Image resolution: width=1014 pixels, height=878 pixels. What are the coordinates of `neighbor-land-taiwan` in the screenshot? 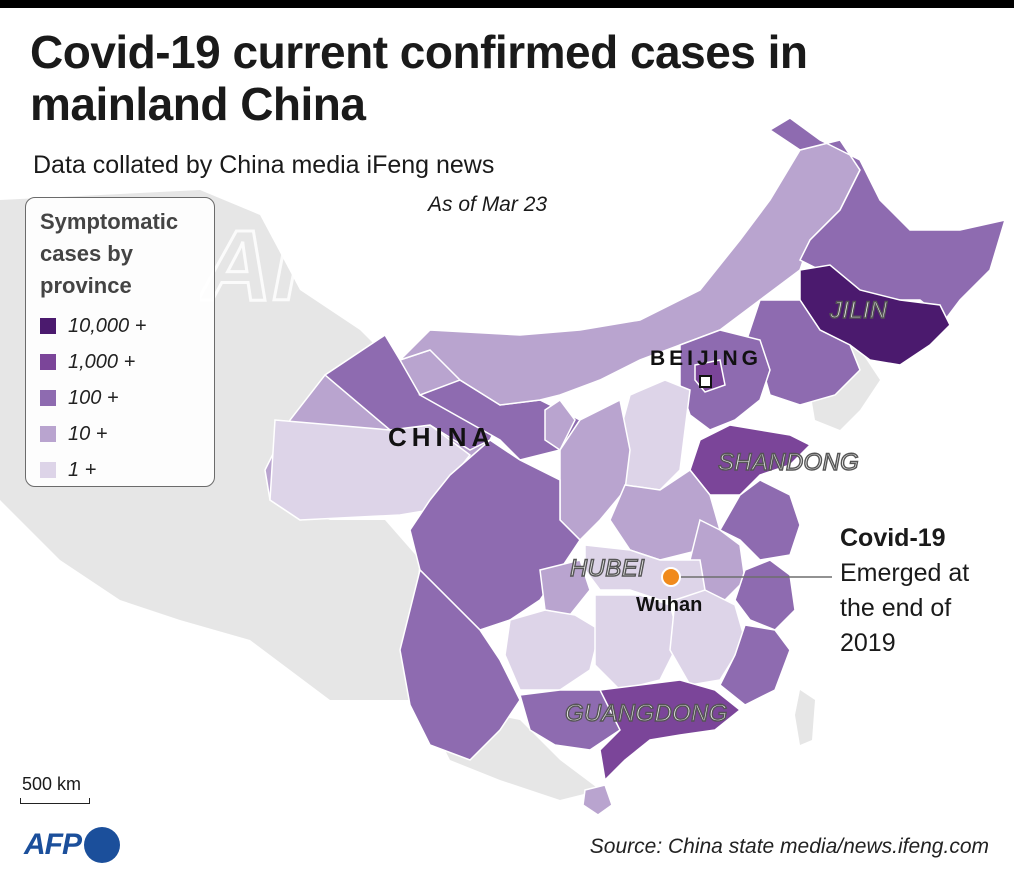 It's located at (805, 717).